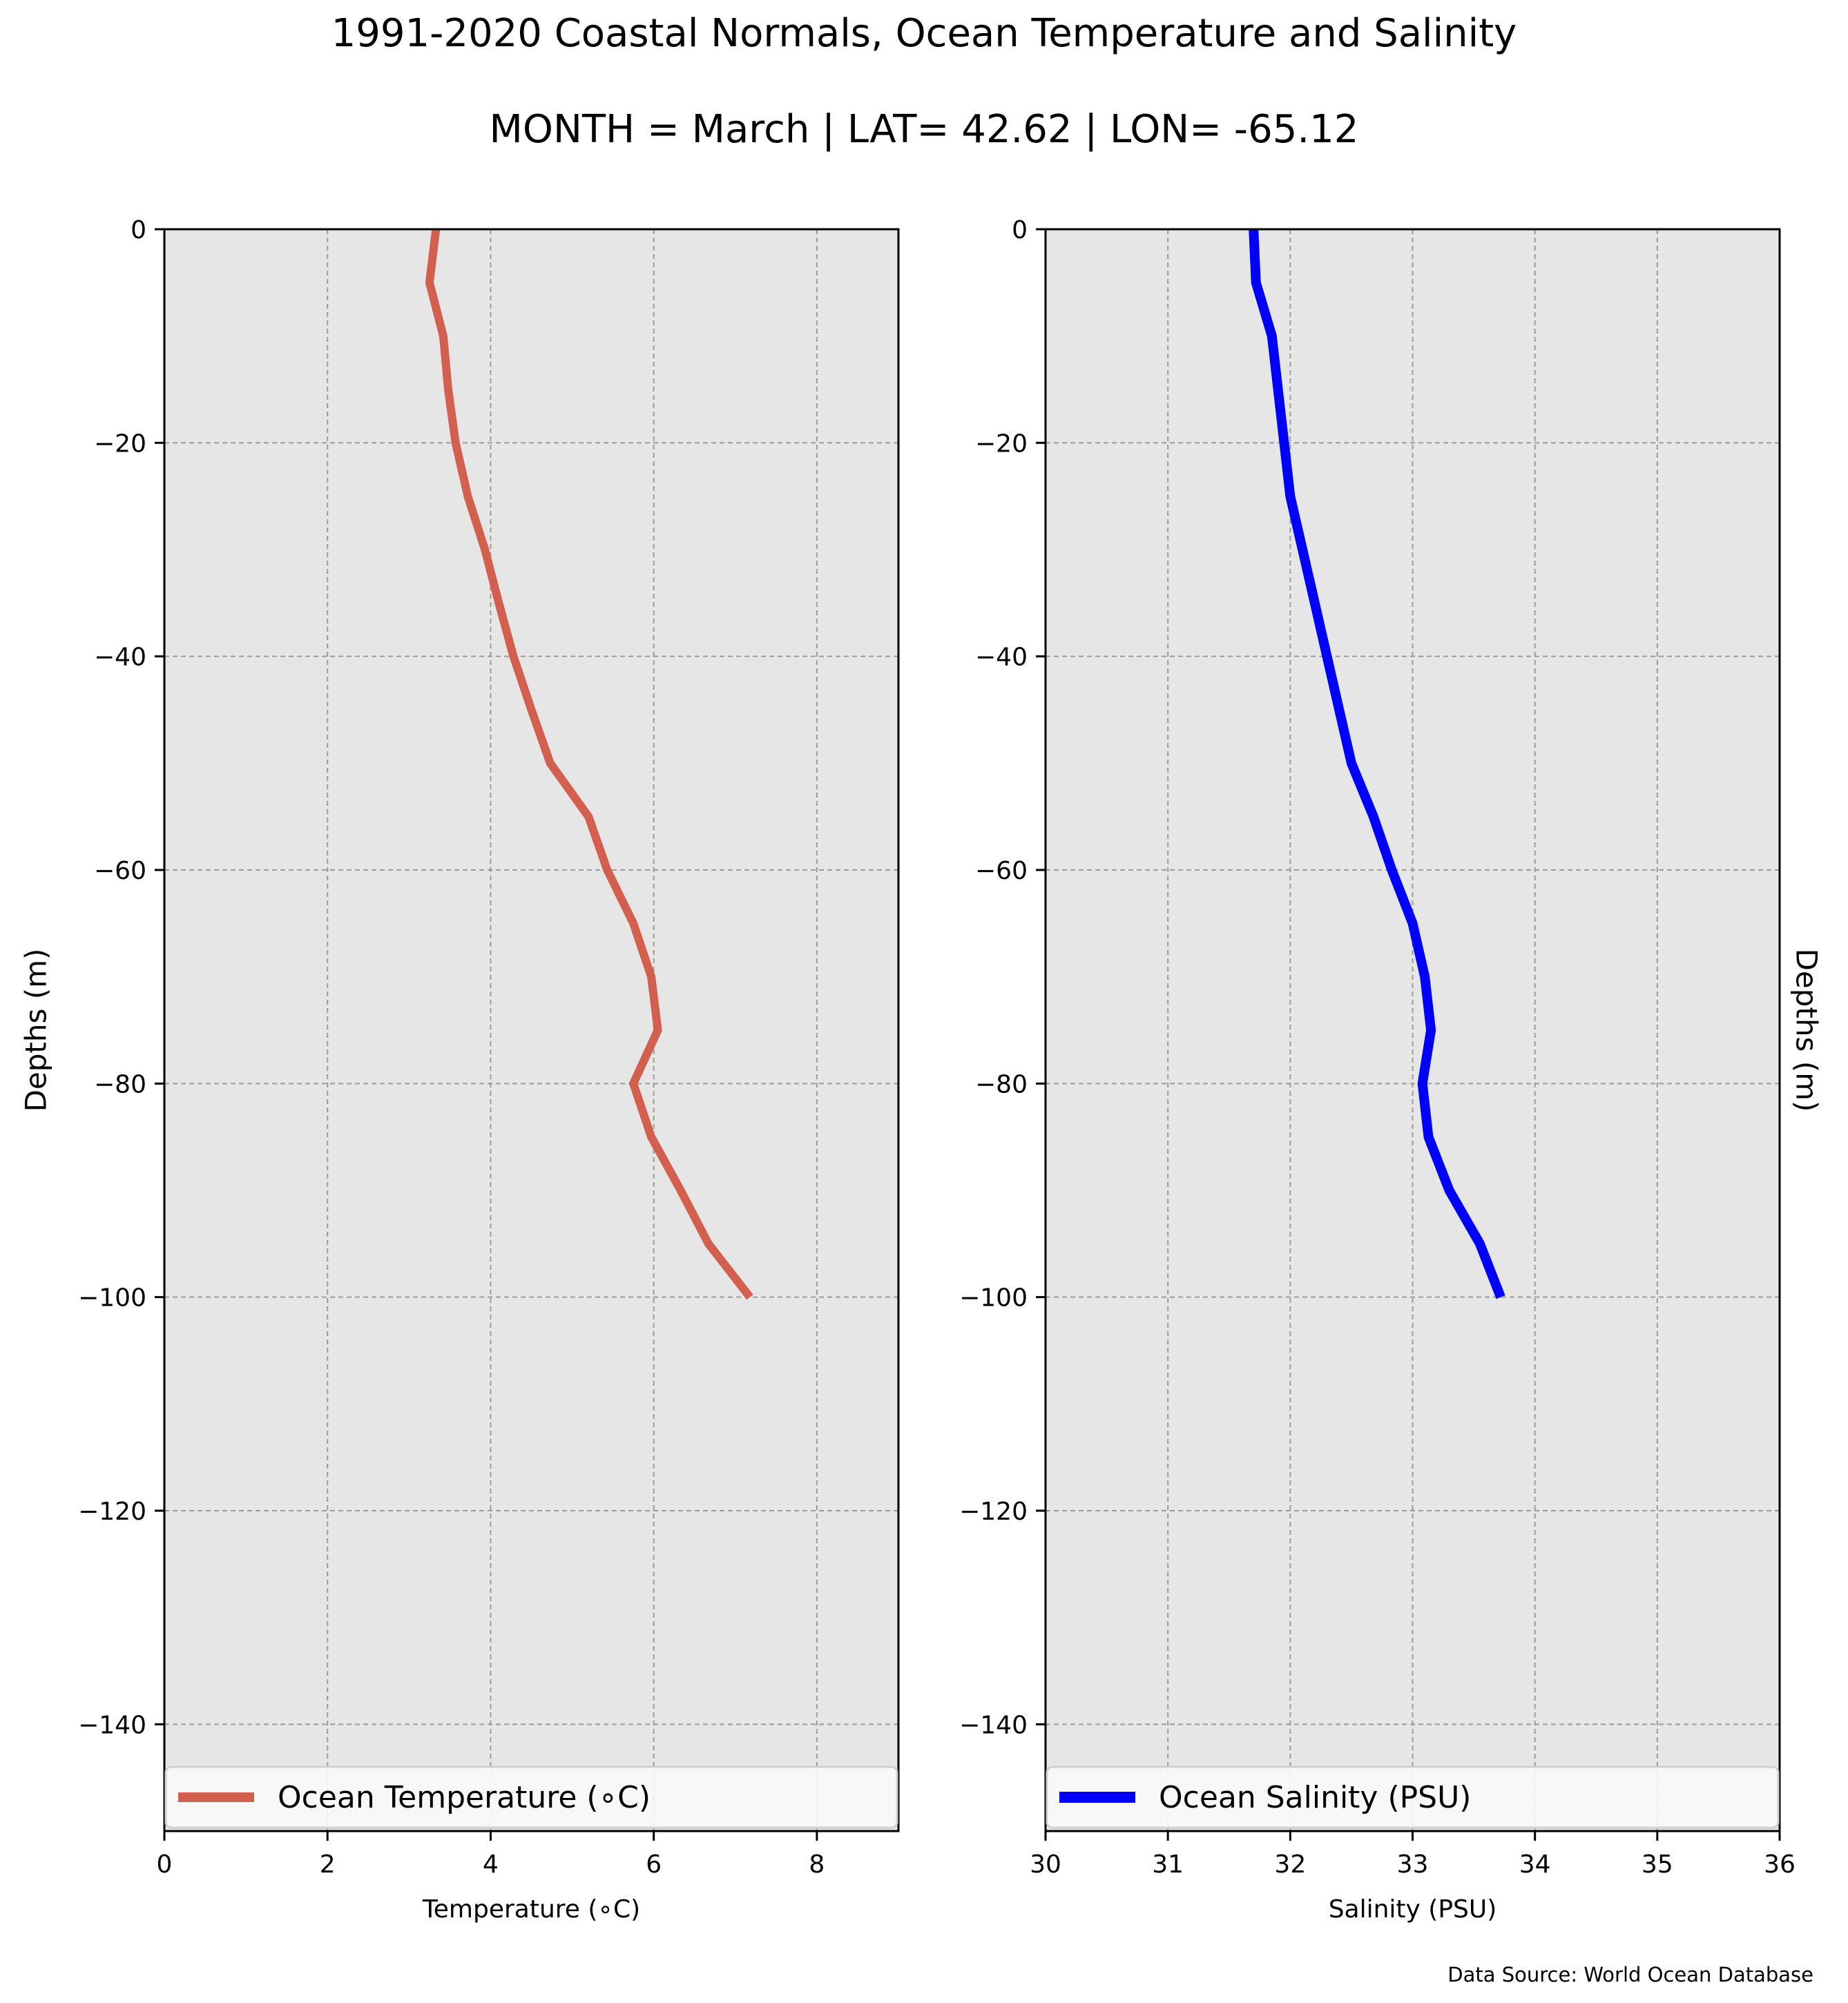 This screenshot has width=1848, height=2003. Describe the element at coordinates (328, 1864) in the screenshot. I see `x-tick-label: 2` at that location.